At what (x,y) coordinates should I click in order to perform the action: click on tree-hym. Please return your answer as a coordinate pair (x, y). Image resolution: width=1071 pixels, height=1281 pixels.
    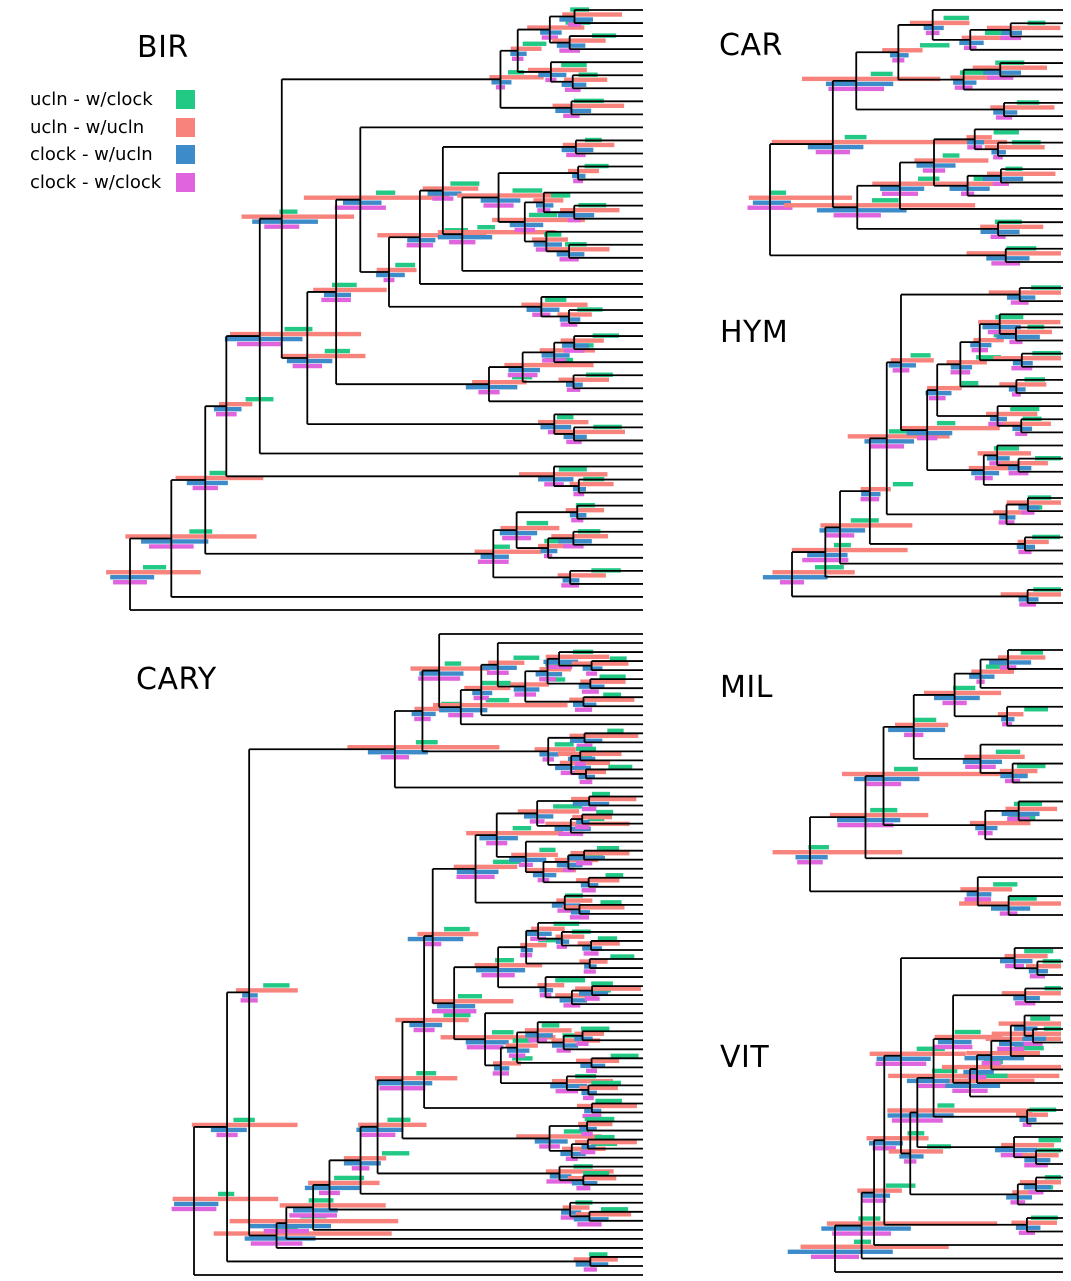
    Looking at the image, I should click on (912, 446).